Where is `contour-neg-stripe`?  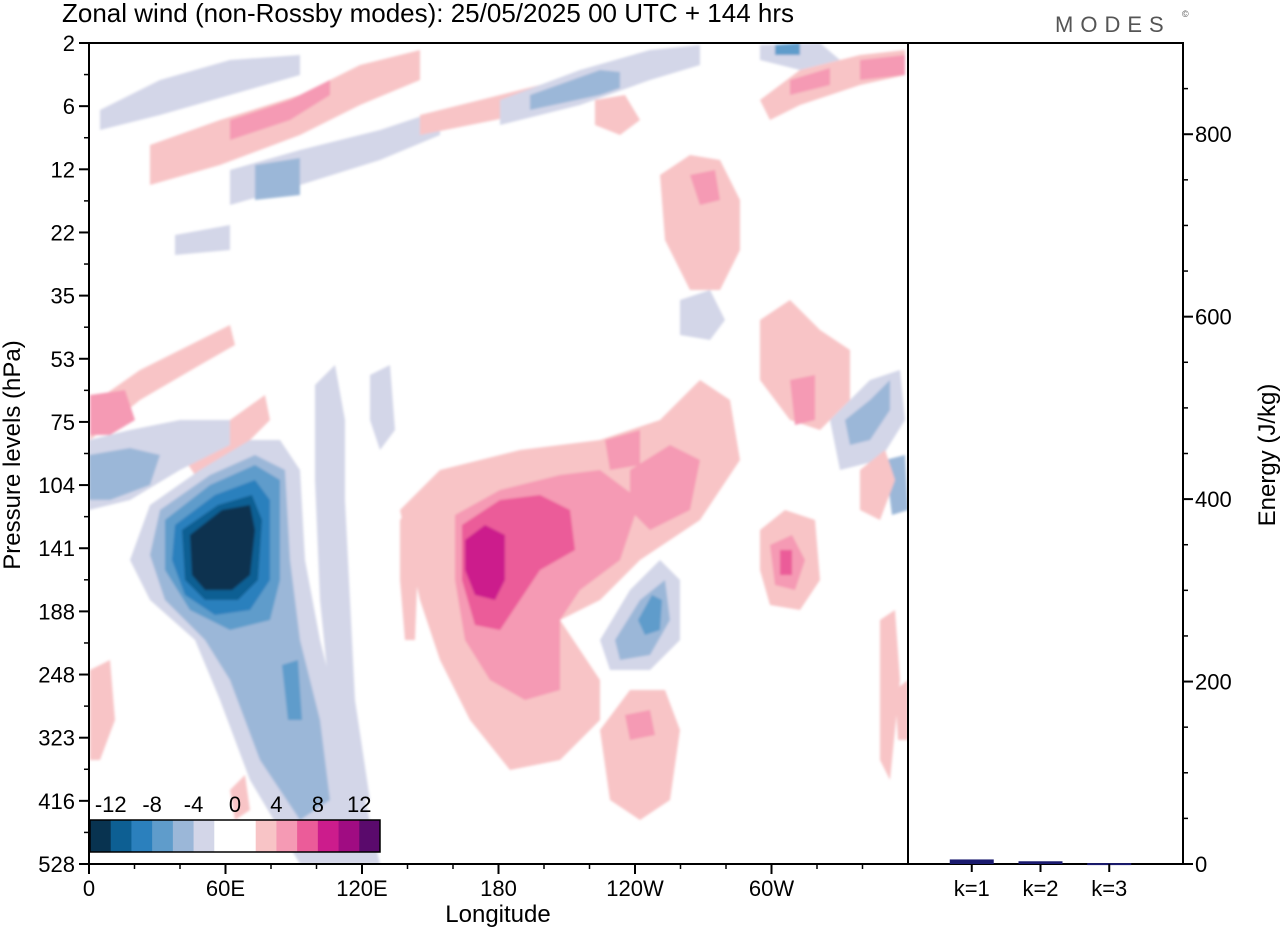 contour-neg-stripe is located at coordinates (342, 582).